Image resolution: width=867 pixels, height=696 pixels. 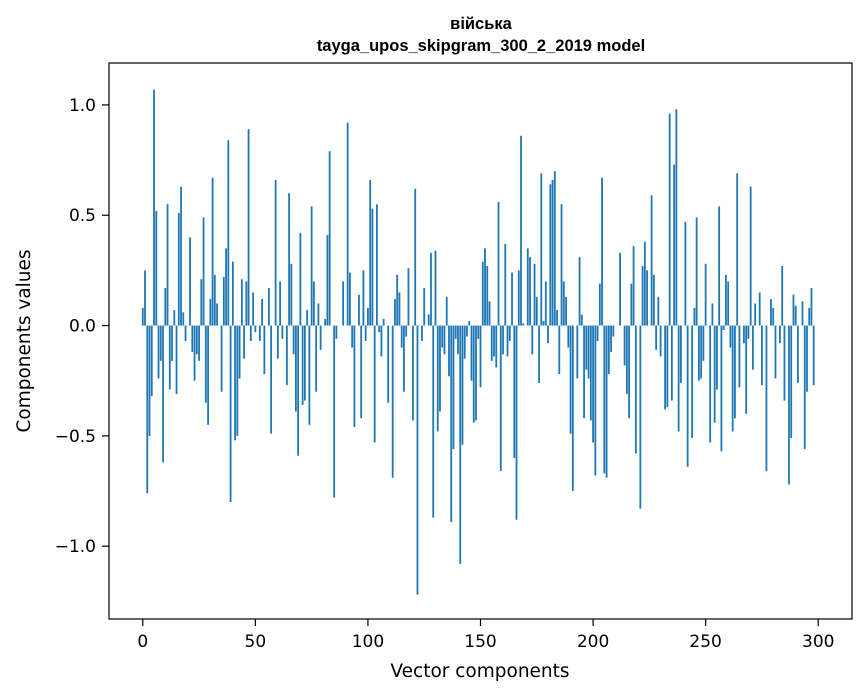 I want to click on x-tick-label: 0, so click(x=142, y=642).